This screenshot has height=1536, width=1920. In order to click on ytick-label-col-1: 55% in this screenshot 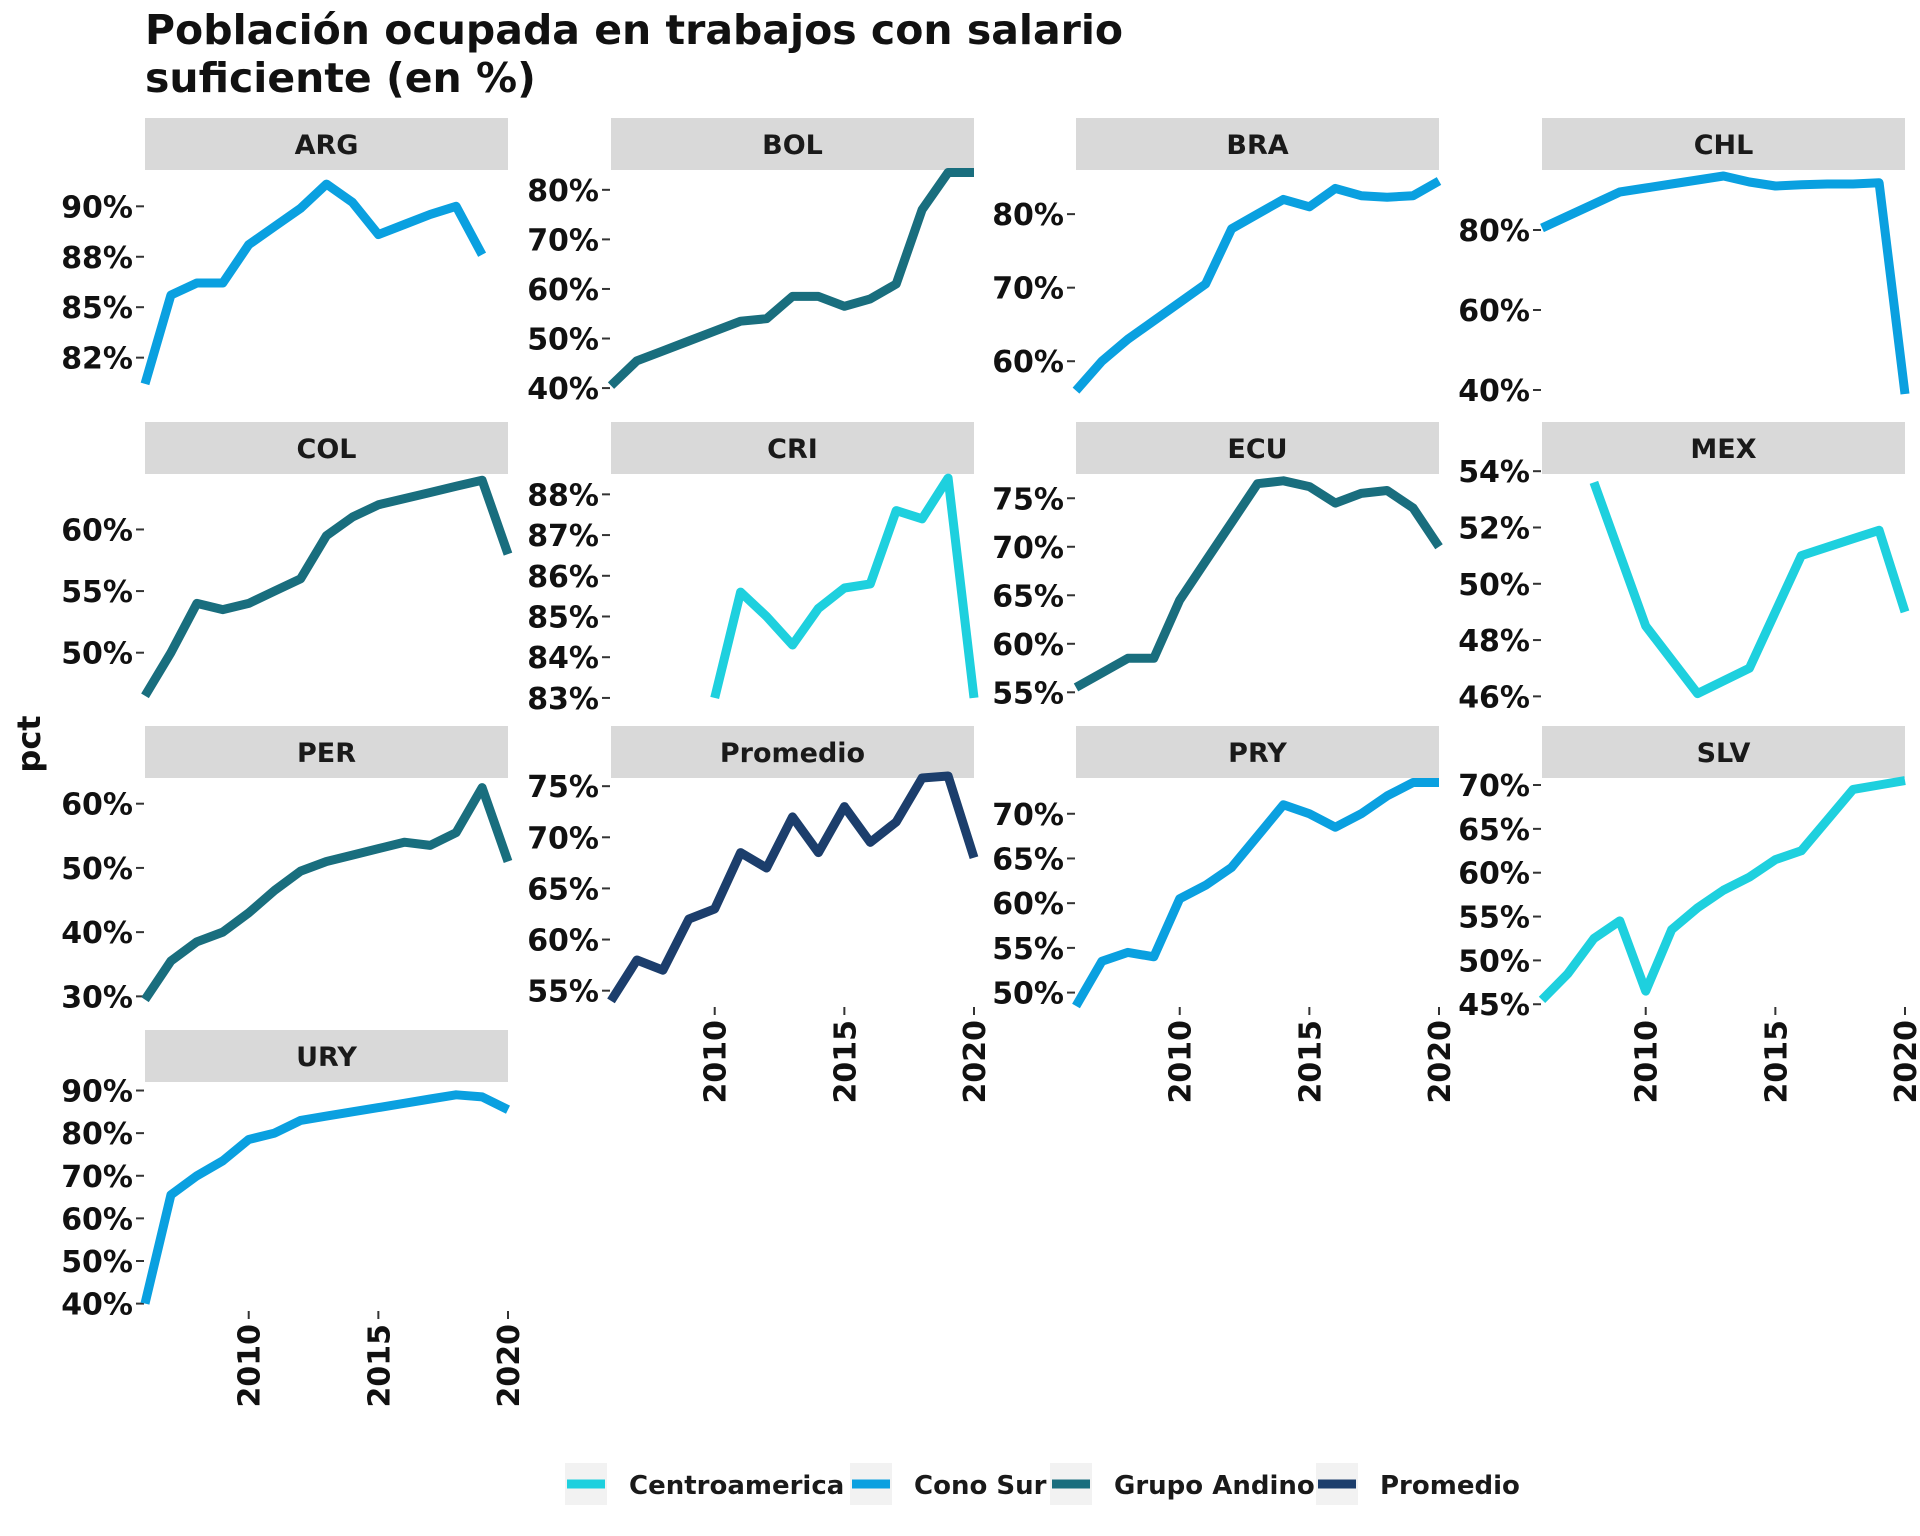, I will do `click(97, 592)`.